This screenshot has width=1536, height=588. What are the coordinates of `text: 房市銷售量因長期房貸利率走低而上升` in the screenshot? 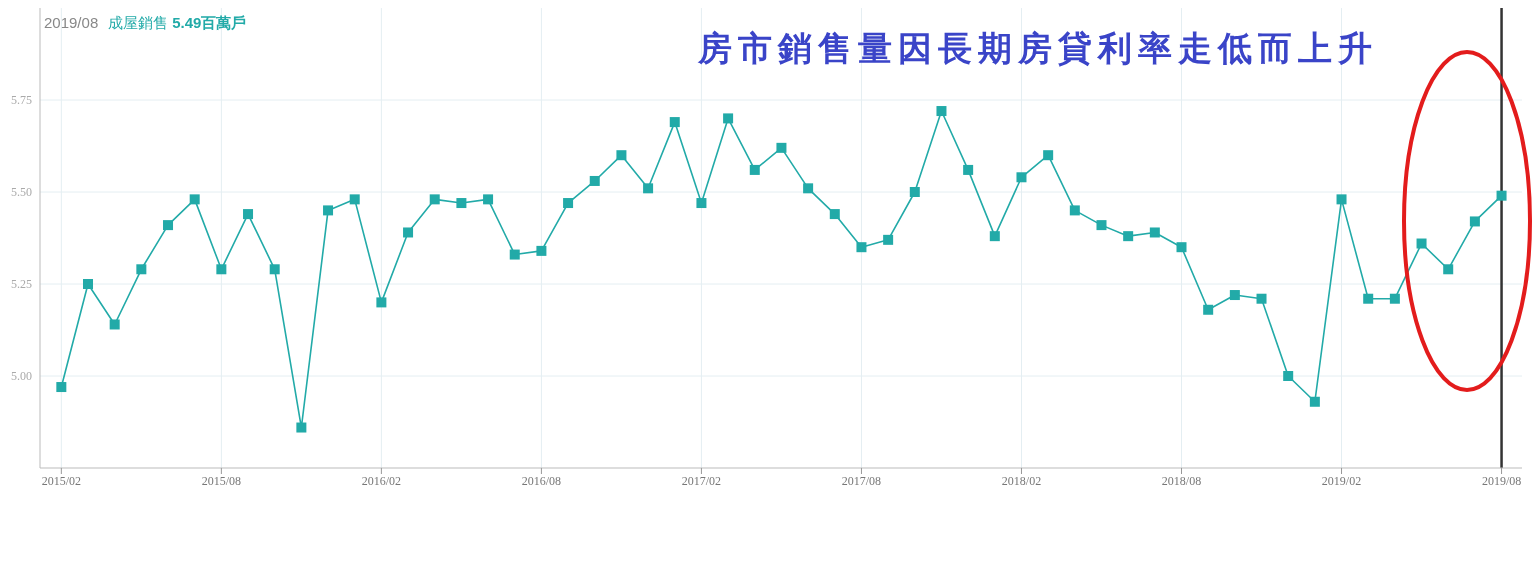 It's located at (1038, 48).